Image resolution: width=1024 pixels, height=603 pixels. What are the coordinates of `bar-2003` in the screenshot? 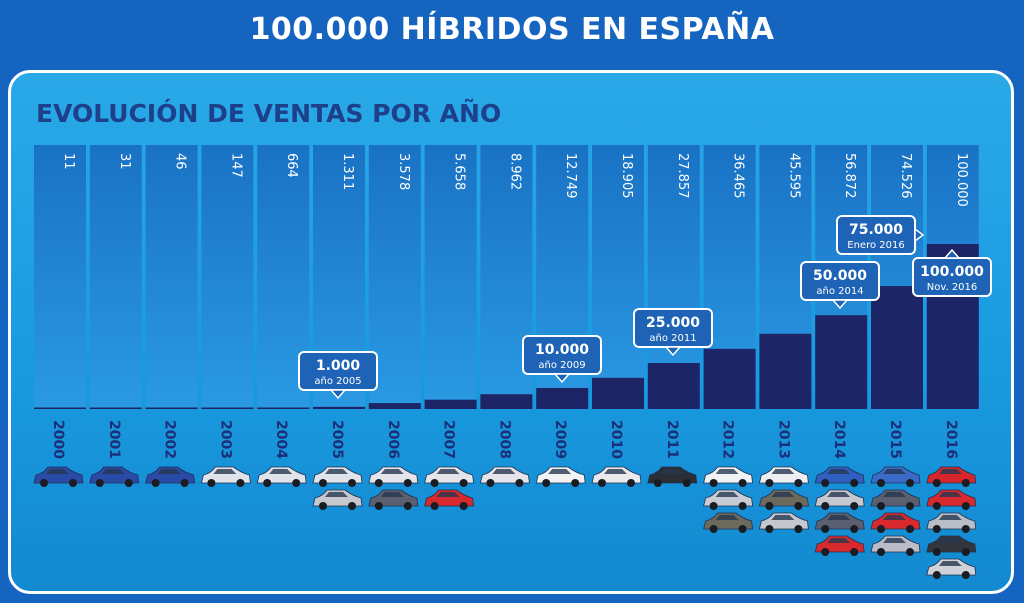 It's located at (227, 408).